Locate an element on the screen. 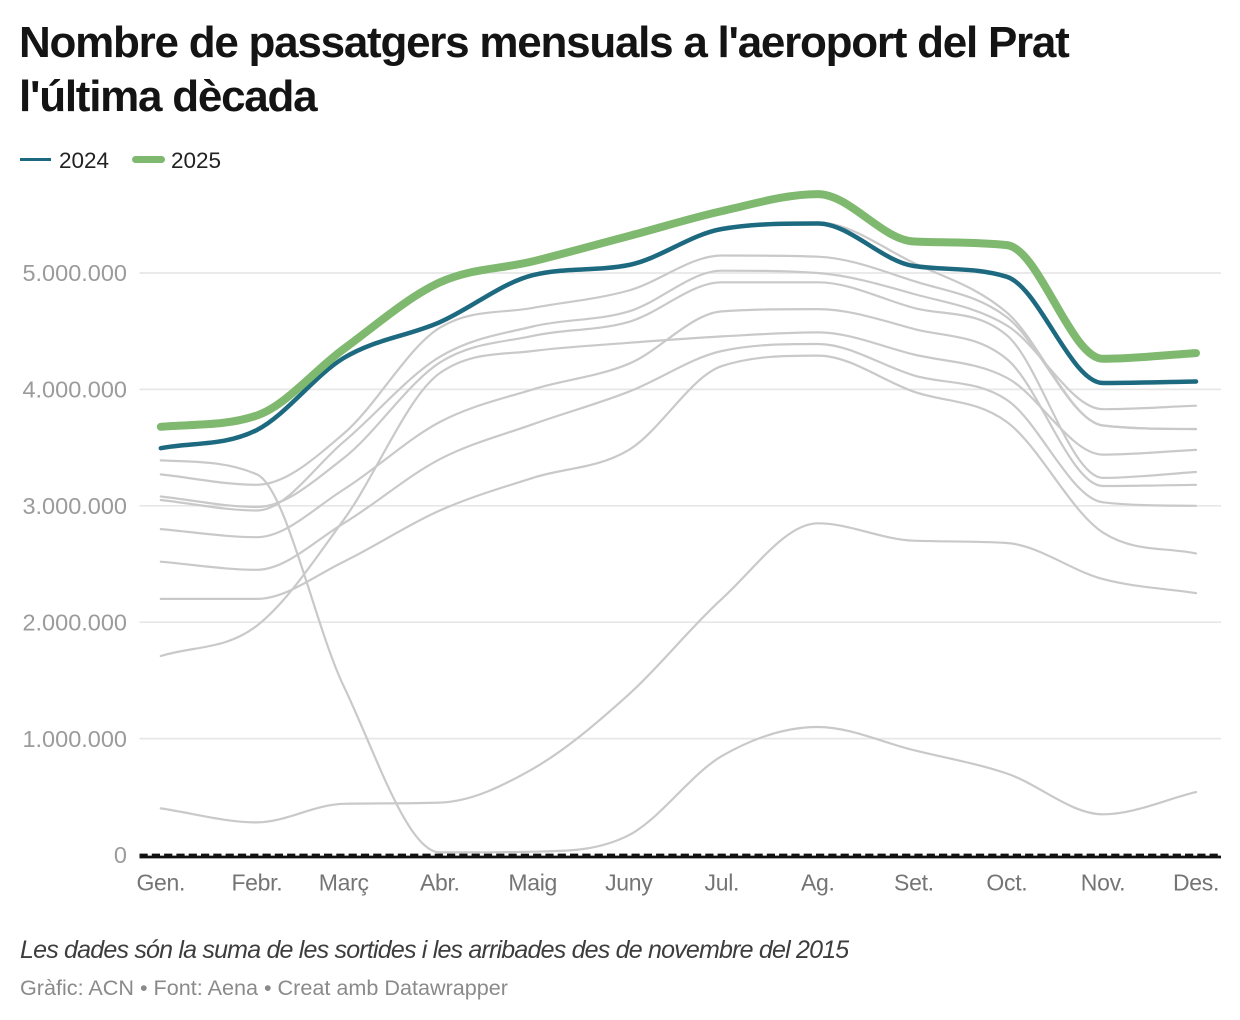 The width and height of the screenshot is (1240, 1020). svg-text: Abr. is located at coordinates (440, 883).